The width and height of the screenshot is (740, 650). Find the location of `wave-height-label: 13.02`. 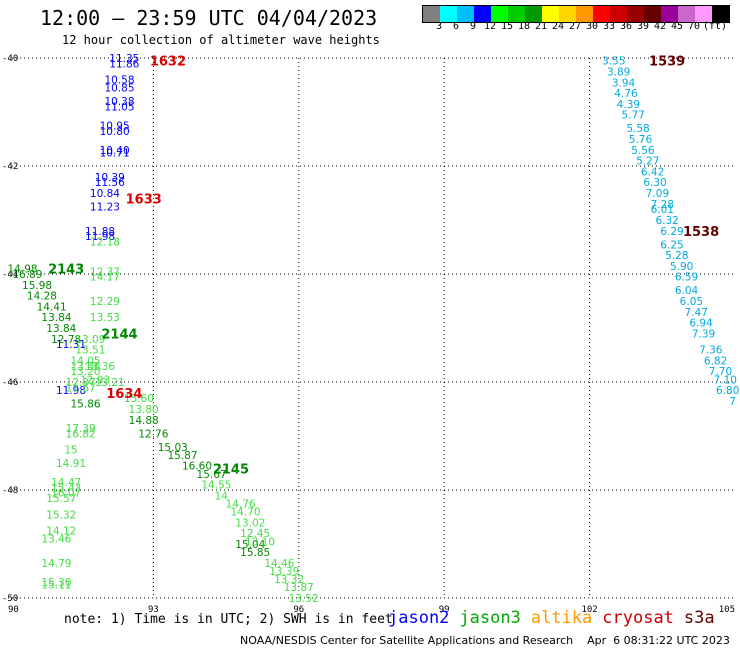

wave-height-label: 13.02 is located at coordinates (250, 523).